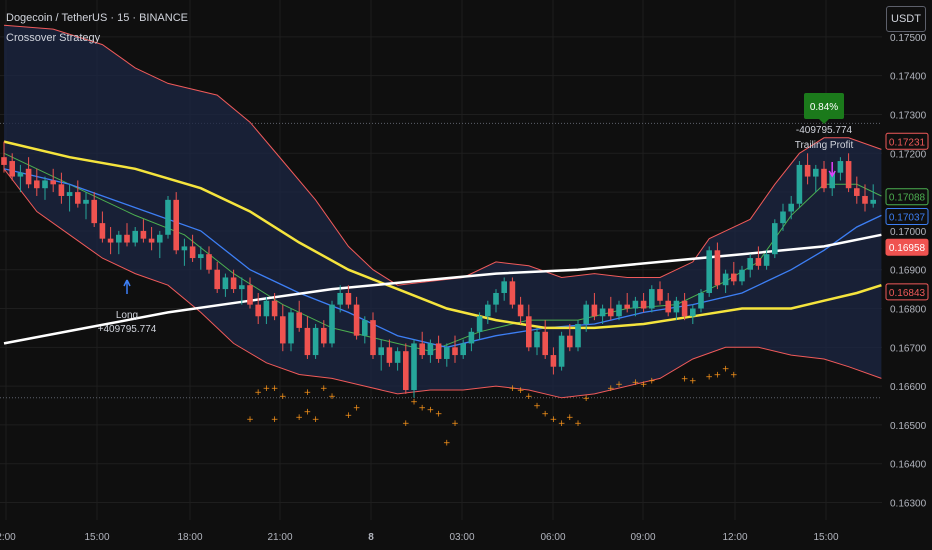  What do you see at coordinates (461, 537) in the screenshot?
I see `x-tick-label: 03:00` at bounding box center [461, 537].